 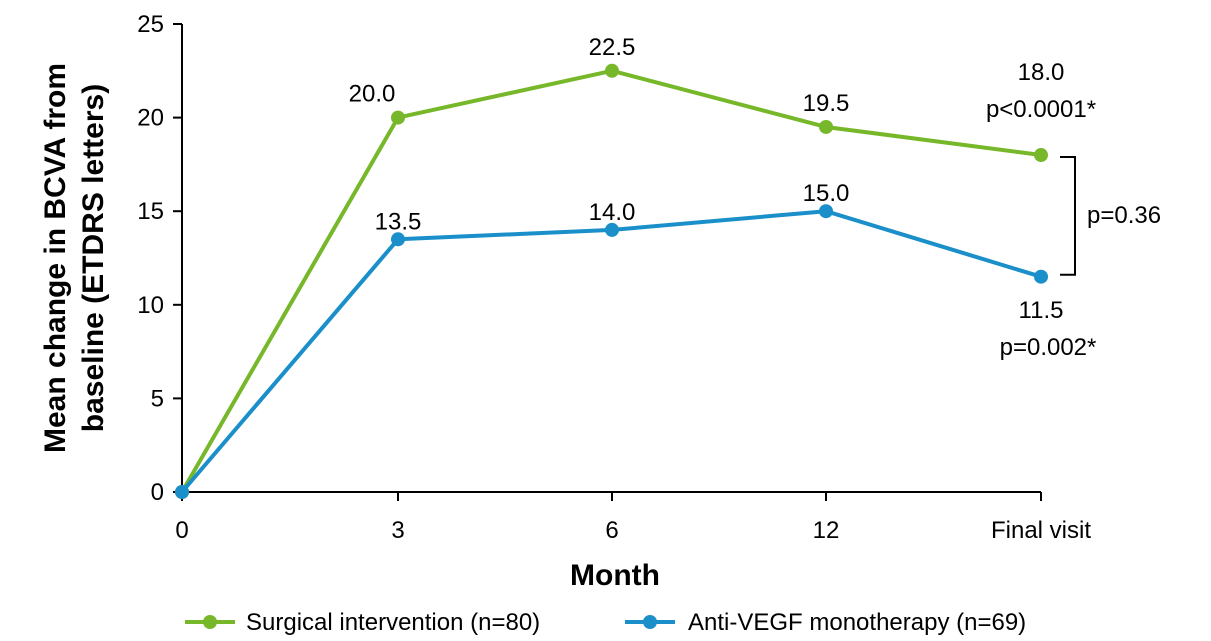 What do you see at coordinates (1048, 347) in the screenshot?
I see `final-p-value: p=0.002*` at bounding box center [1048, 347].